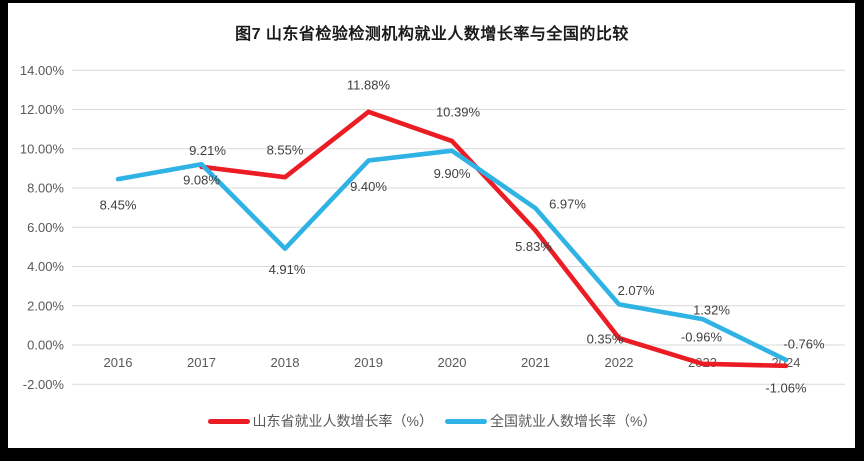  What do you see at coordinates (42, 70) in the screenshot?
I see `y-axis-tick-label: 14.00%` at bounding box center [42, 70].